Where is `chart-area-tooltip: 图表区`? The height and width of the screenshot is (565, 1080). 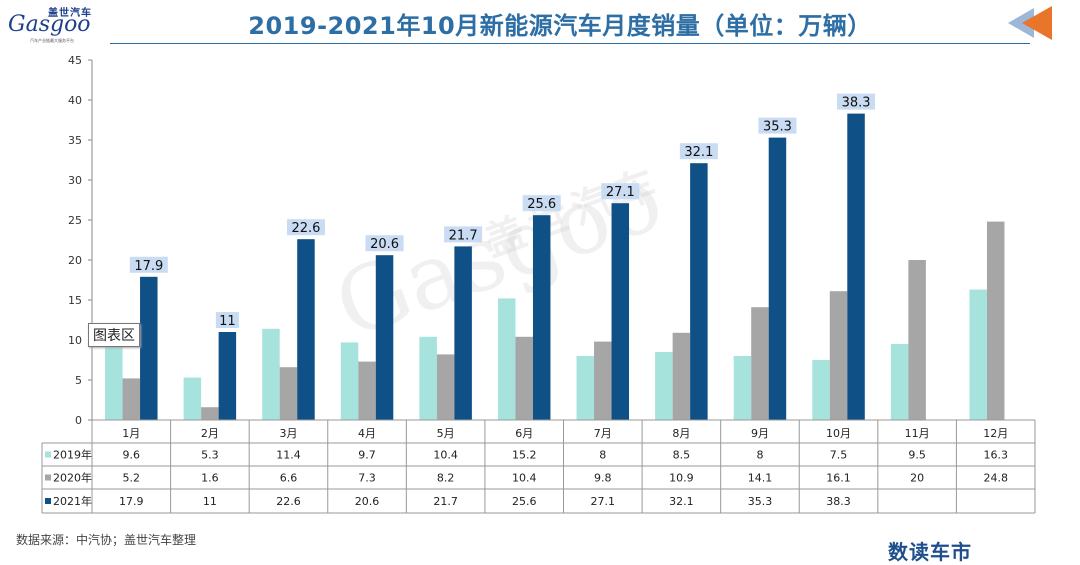 chart-area-tooltip: 图表区 is located at coordinates (114, 335).